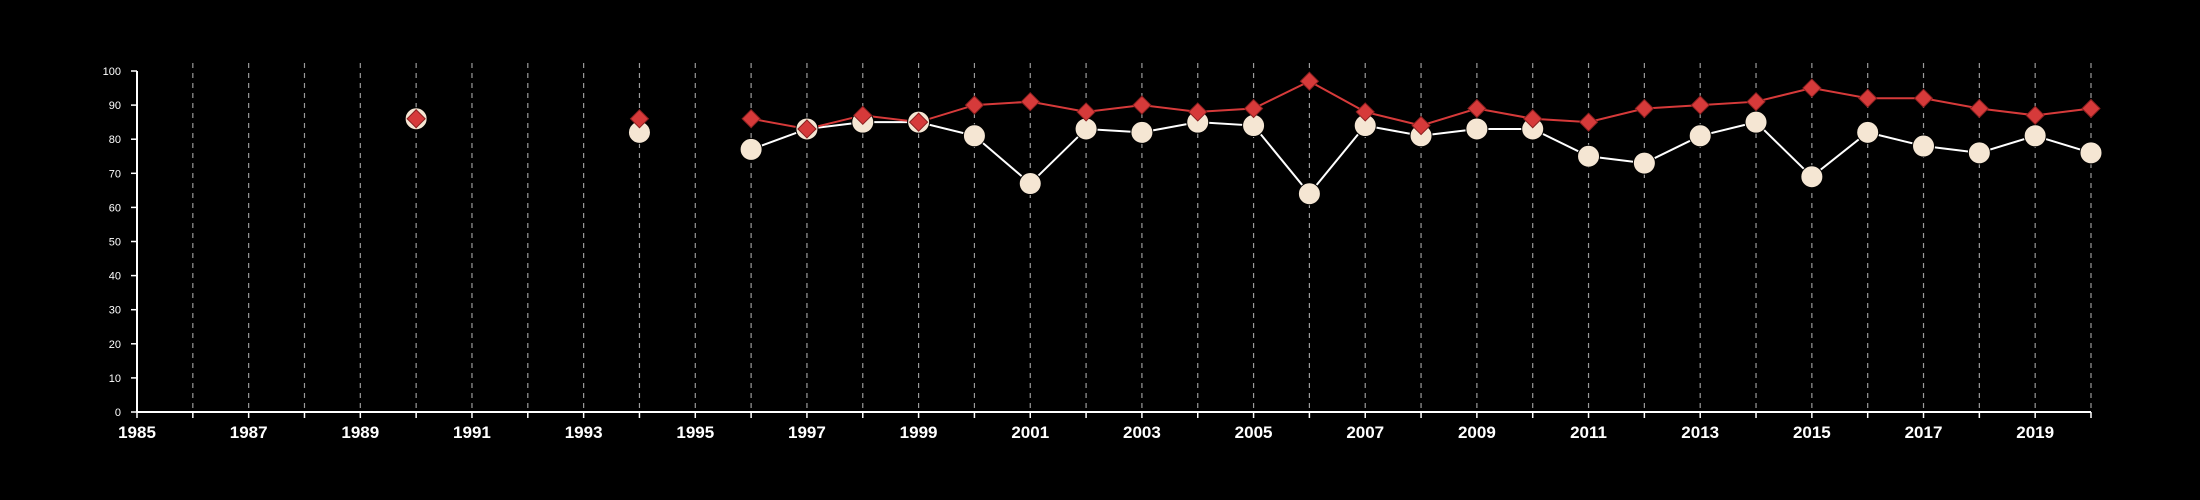 This screenshot has height=500, width=2200. I want to click on y-tick-label: 40, so click(115, 277).